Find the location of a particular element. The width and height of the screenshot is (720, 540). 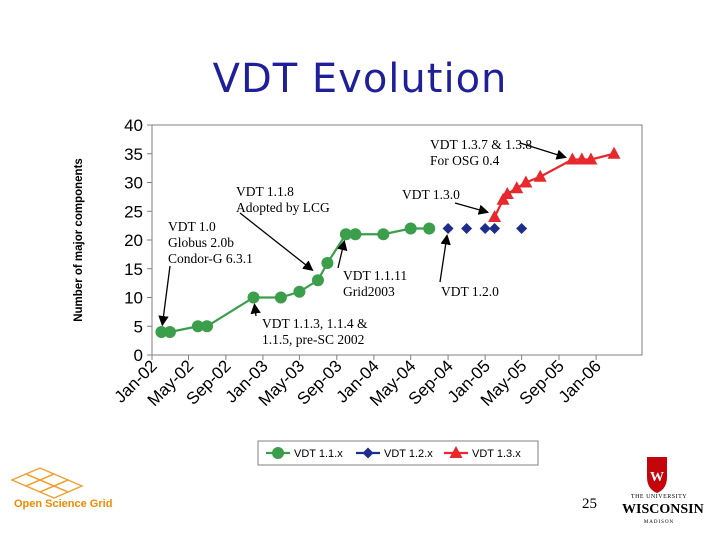

uw-logo-text-main: WISCONSIN is located at coordinates (663, 509).